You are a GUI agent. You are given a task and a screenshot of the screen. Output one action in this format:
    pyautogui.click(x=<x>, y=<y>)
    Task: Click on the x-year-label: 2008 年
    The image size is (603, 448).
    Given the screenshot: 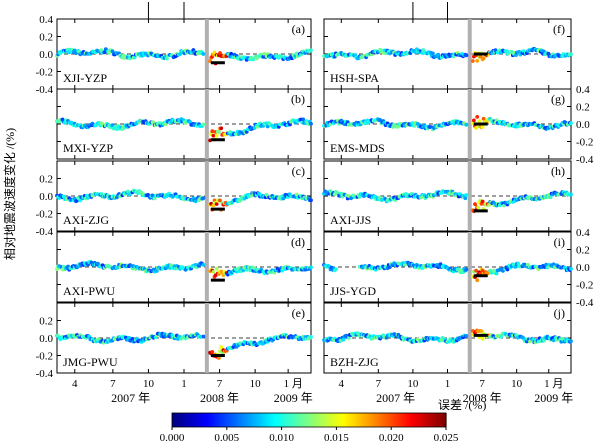 What is the action you would take?
    pyautogui.click(x=482, y=398)
    